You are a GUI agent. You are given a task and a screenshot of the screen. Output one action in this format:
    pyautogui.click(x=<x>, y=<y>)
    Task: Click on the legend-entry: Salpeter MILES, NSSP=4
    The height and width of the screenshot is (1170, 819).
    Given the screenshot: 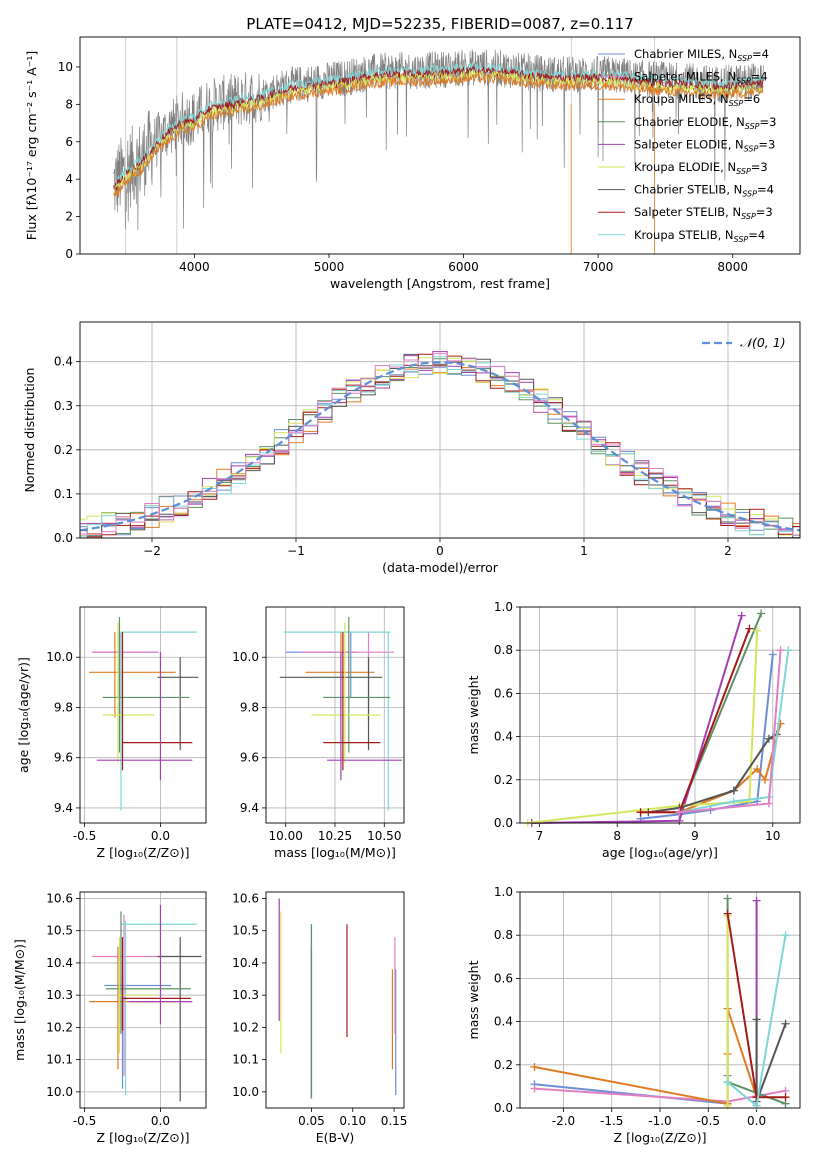 What is the action you would take?
    pyautogui.click(x=701, y=78)
    